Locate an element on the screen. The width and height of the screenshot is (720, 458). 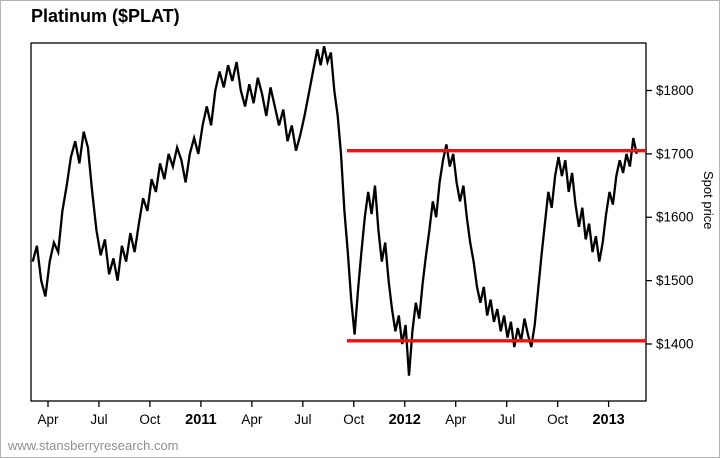
y-axis-label: $1400 is located at coordinates (675, 343).